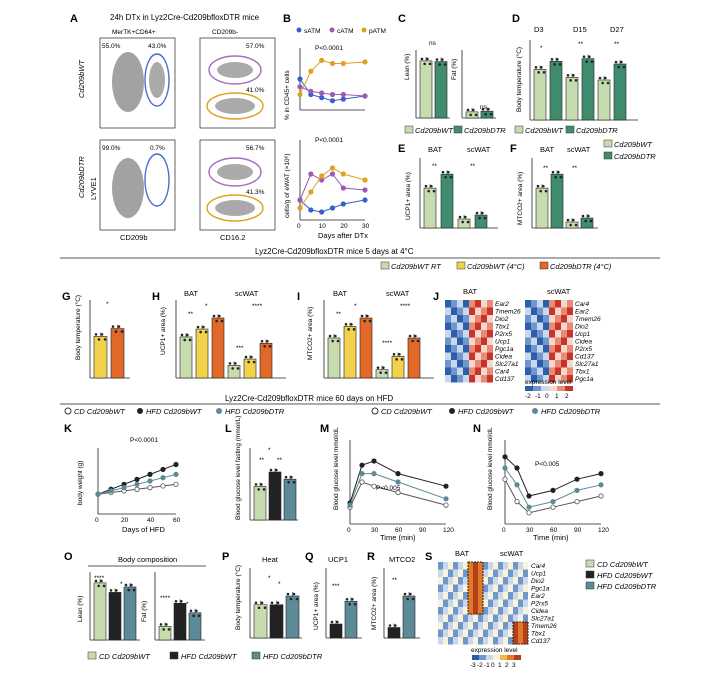  What do you see at coordinates (275, 603) in the screenshot?
I see `bar-plot-p: **` at bounding box center [275, 603].